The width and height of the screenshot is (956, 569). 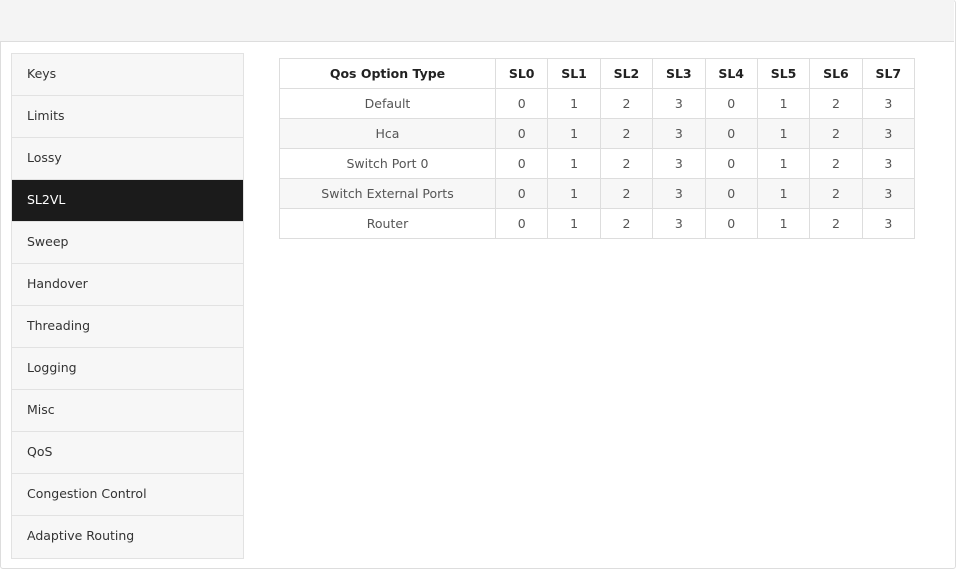 What do you see at coordinates (387, 133) in the screenshot?
I see `qos-option-type-cell: Hca` at bounding box center [387, 133].